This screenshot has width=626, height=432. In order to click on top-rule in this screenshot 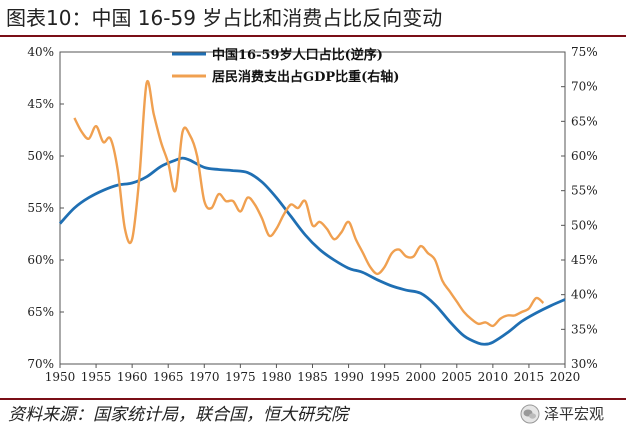, I will do `click(313, 36)`.